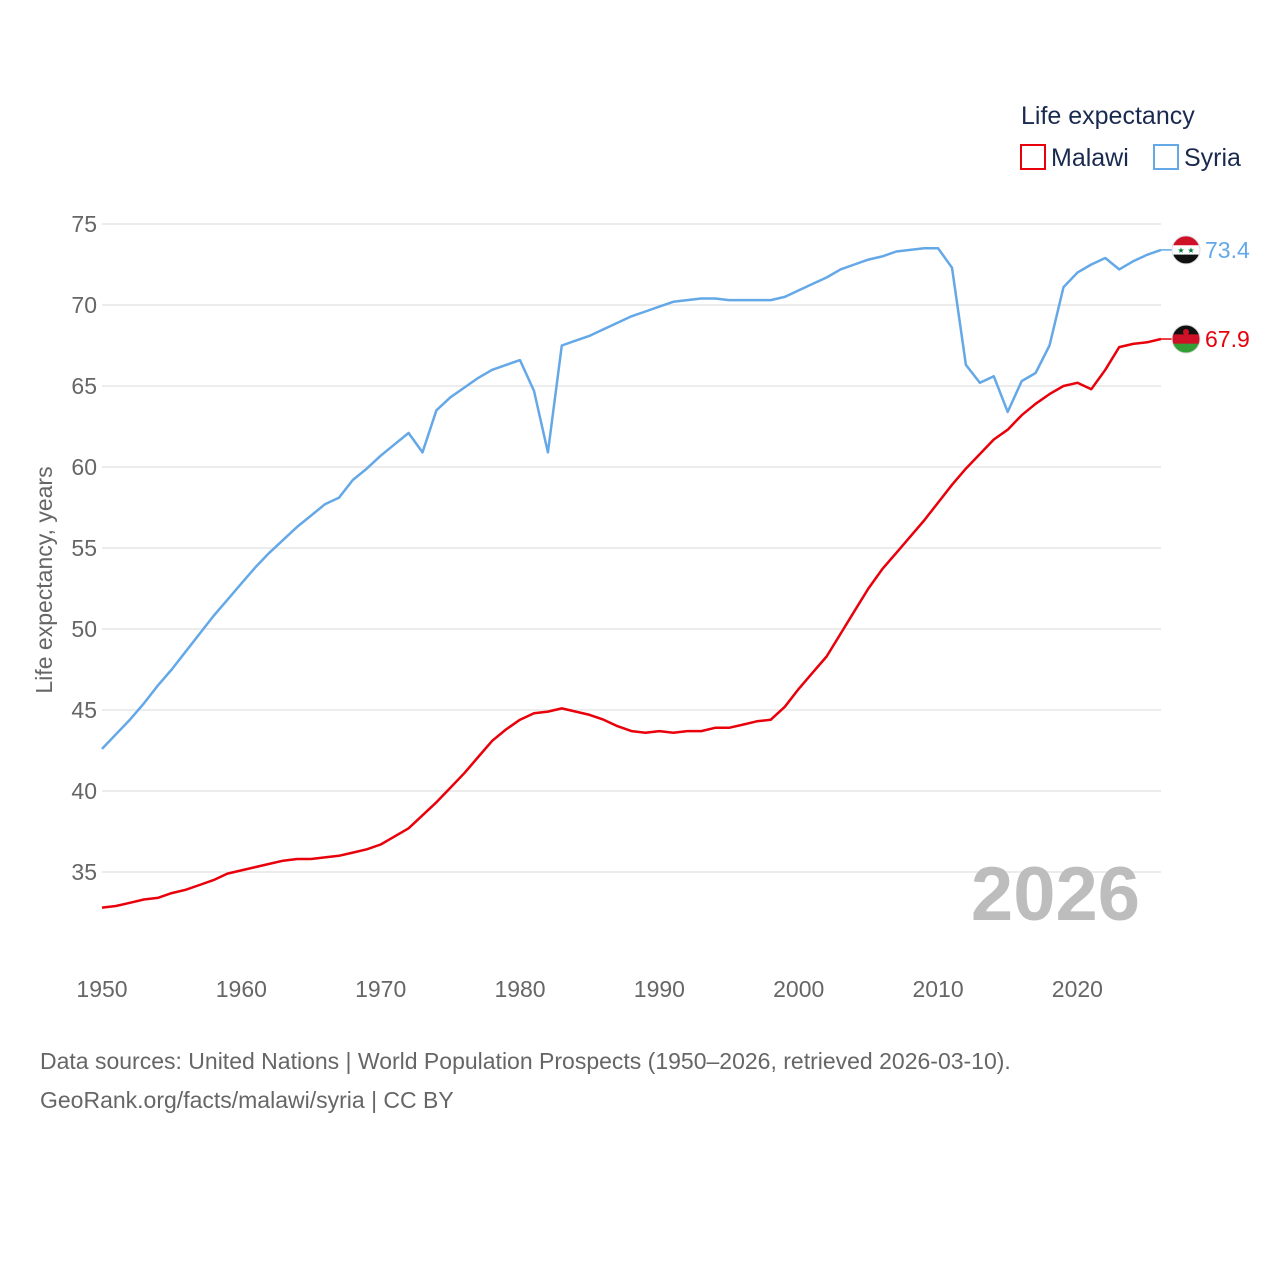  I want to click on x-tick-label-1980: 1980, so click(519, 989).